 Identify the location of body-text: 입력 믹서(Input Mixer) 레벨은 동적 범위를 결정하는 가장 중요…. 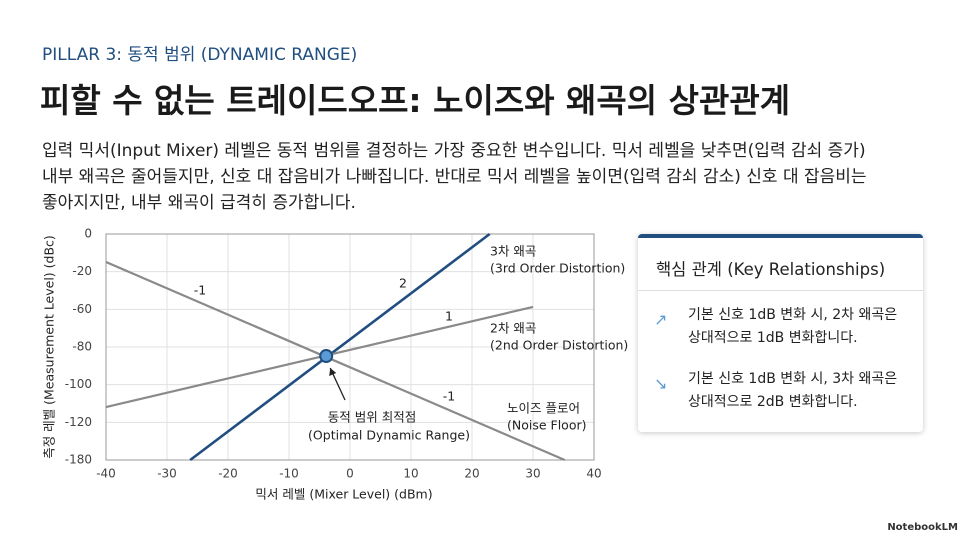
(454, 177).